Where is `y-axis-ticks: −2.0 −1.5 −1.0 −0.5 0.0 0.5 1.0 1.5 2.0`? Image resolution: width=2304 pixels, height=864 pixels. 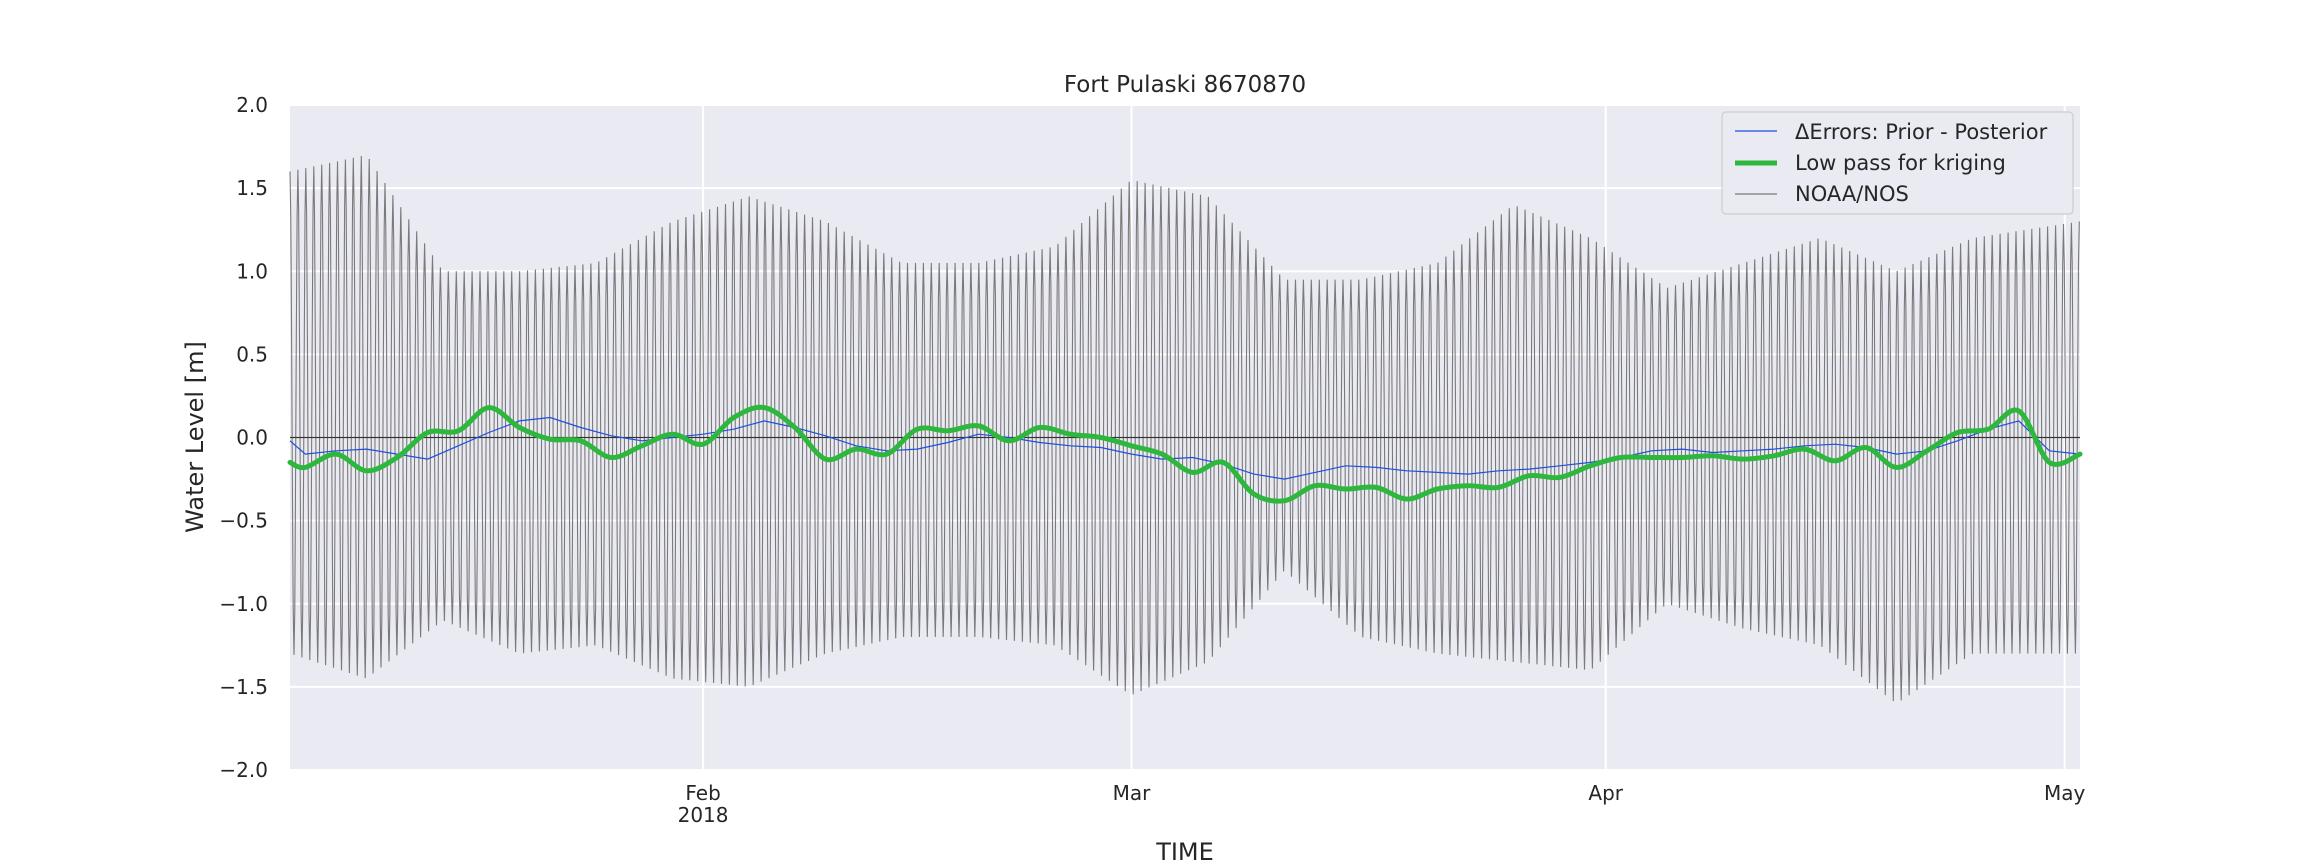 y-axis-ticks: −2.0 −1.5 −1.0 −0.5 0.0 0.5 1.0 1.5 2.0 is located at coordinates (243, 437).